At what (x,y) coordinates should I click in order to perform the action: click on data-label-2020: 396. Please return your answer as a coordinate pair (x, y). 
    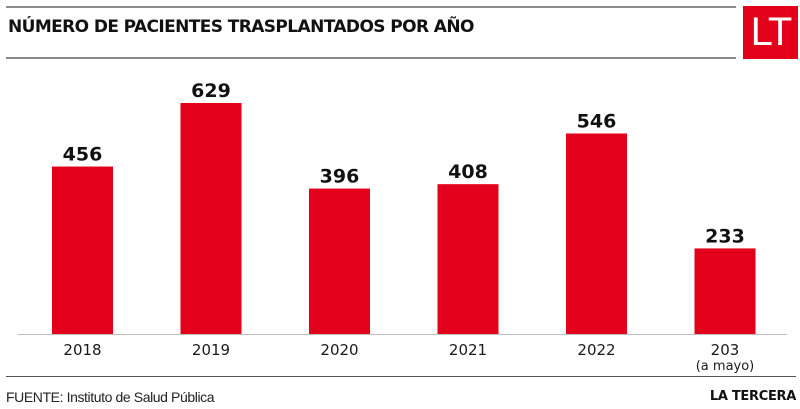
    Looking at the image, I should click on (340, 177).